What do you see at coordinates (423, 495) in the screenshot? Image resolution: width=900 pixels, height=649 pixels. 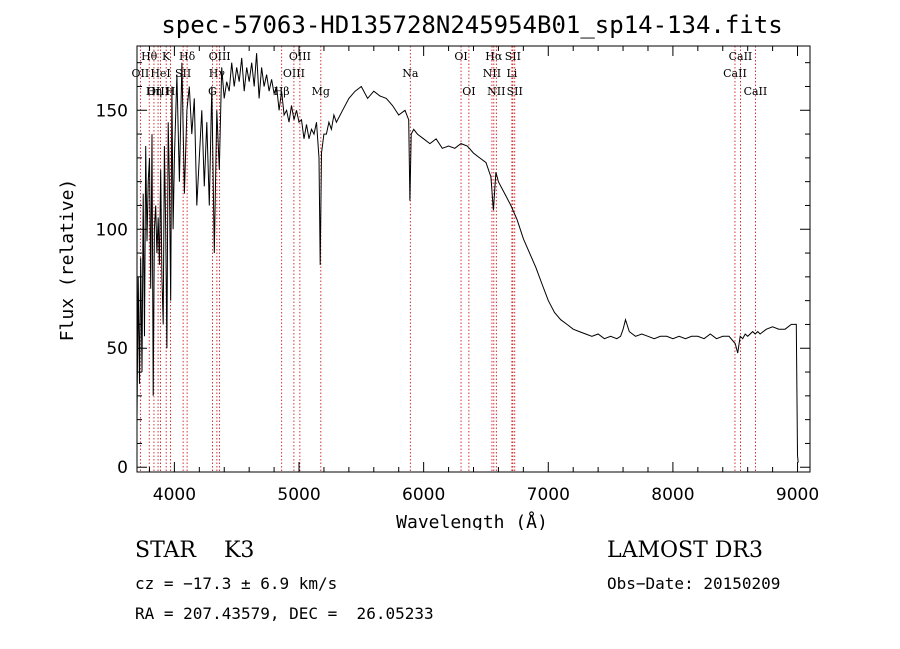 I see `x-tick-label: 6000` at bounding box center [423, 495].